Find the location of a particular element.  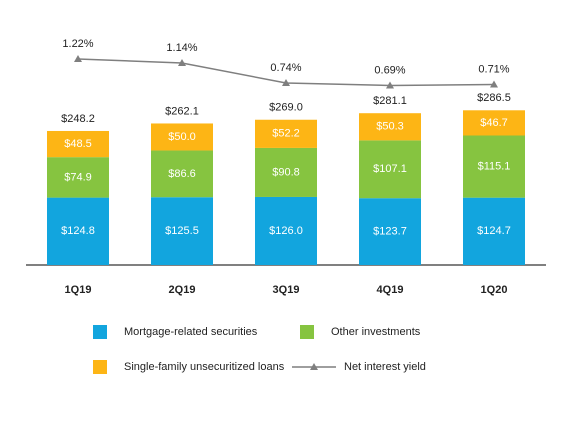

total-label: $286.5 is located at coordinates (494, 98).